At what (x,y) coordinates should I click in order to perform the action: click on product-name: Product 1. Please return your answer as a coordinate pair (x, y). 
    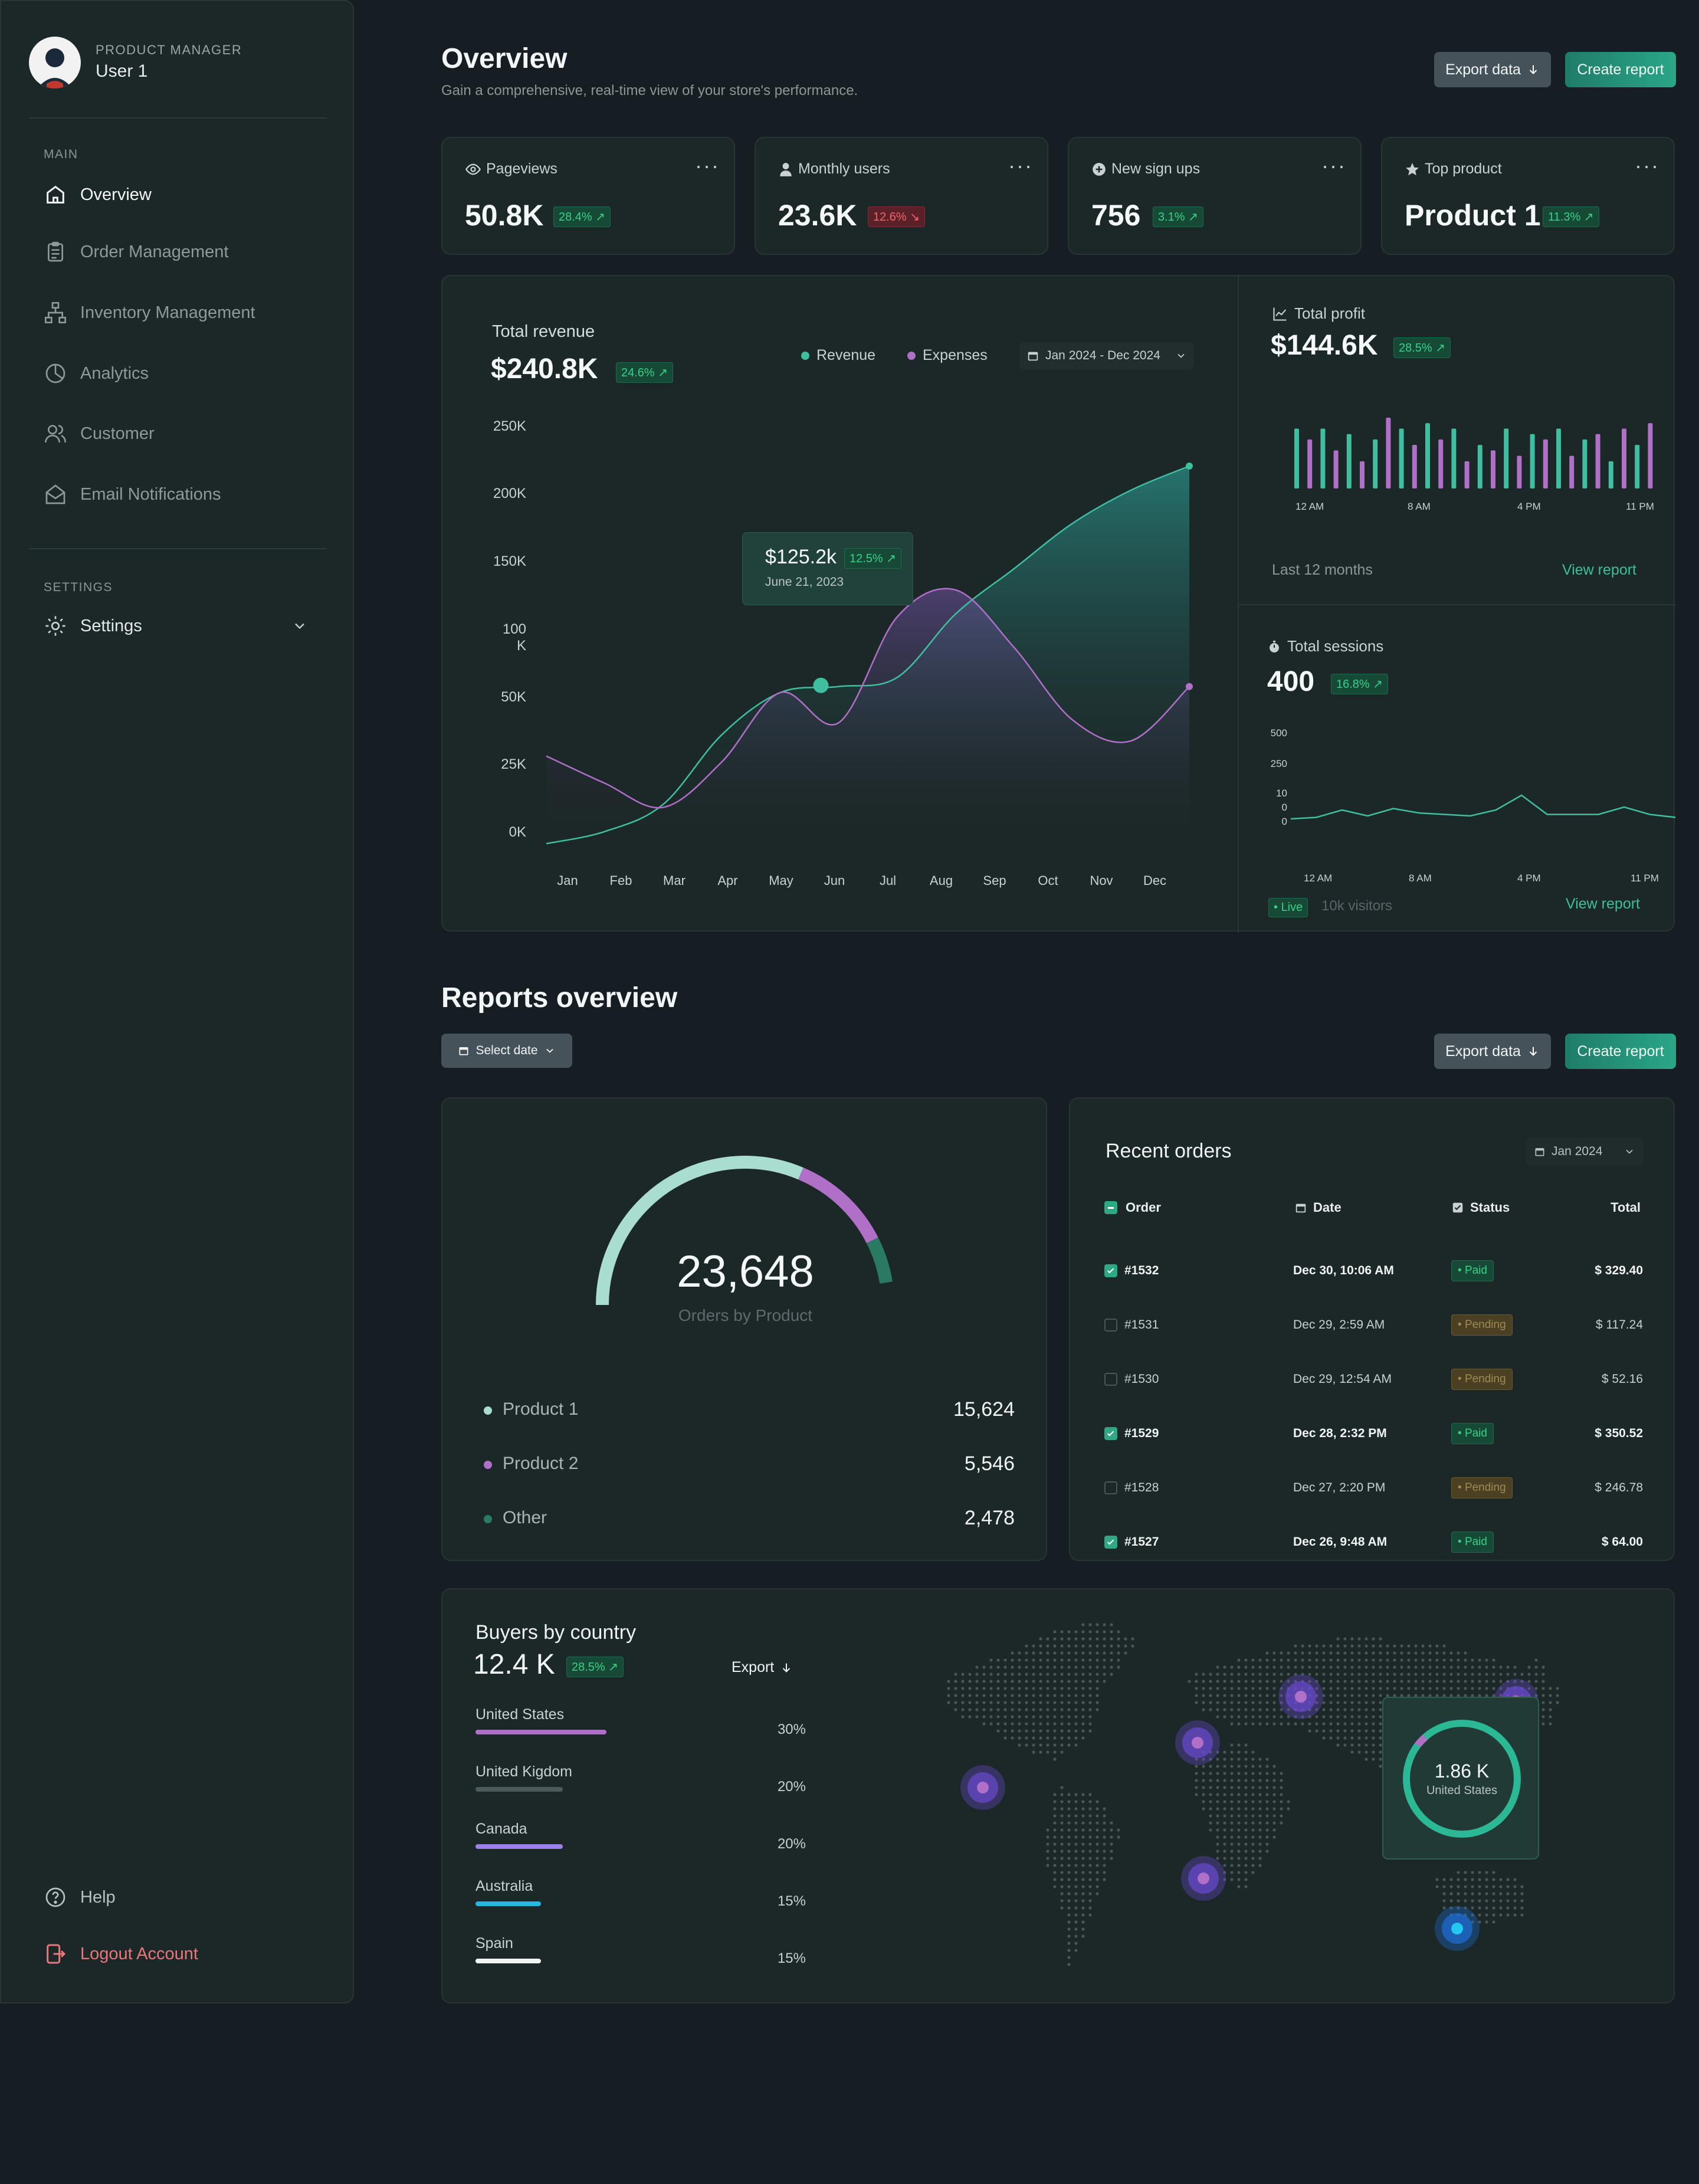
    Looking at the image, I should click on (541, 1409).